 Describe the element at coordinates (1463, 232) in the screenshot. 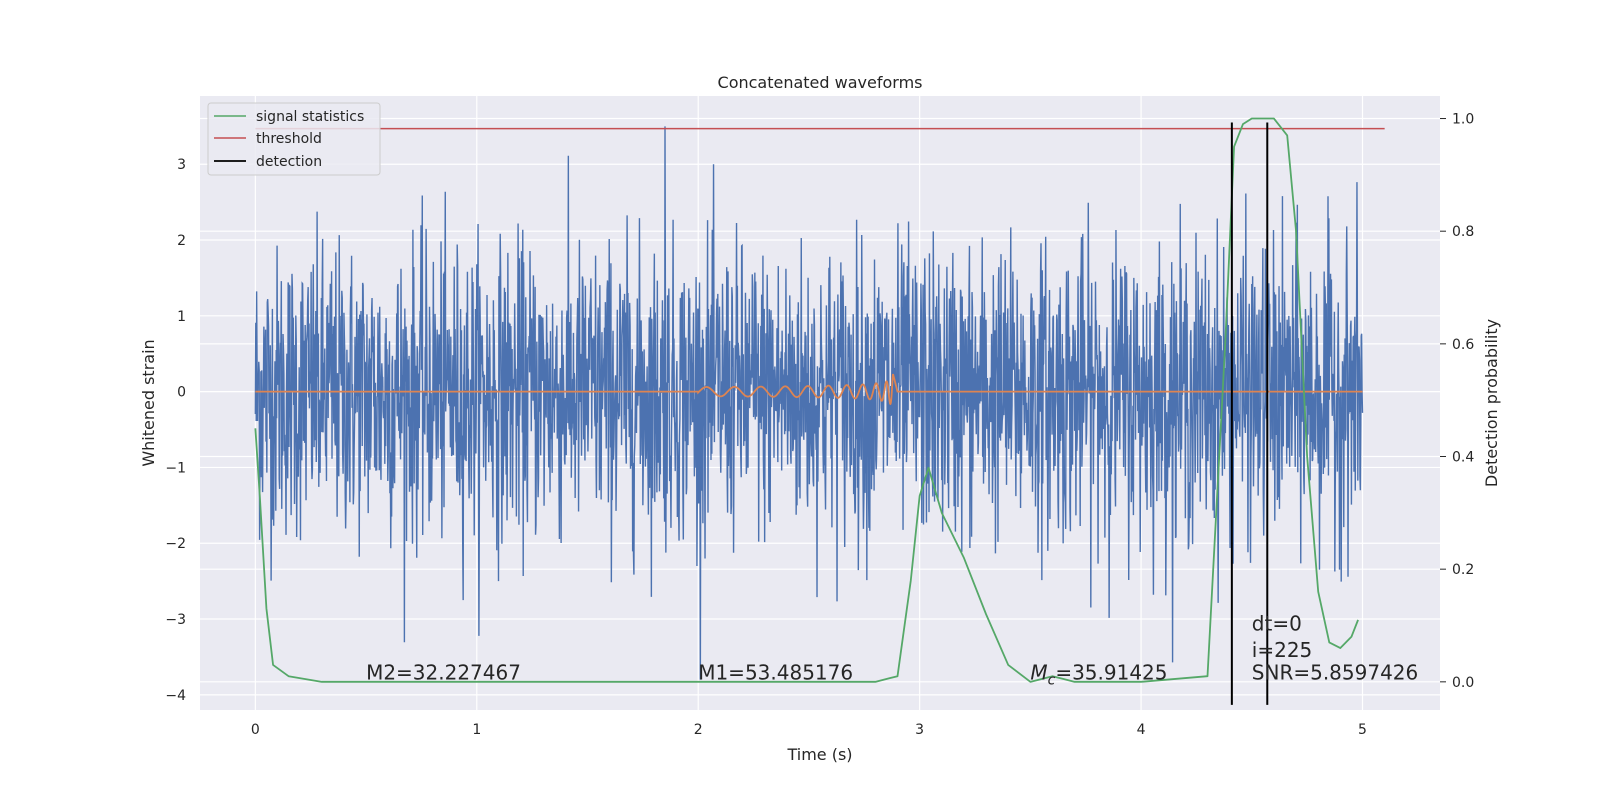

I see `y-right-tick-label: 0.8` at that location.